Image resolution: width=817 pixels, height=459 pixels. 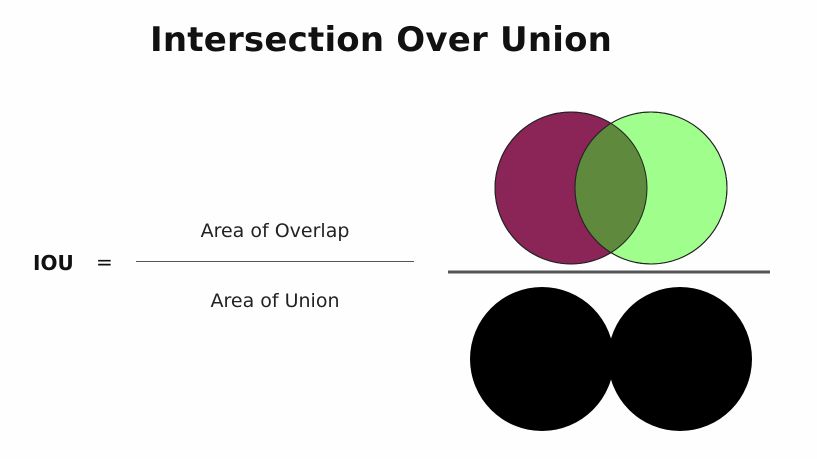 I want to click on fraction-line, so click(x=275, y=261).